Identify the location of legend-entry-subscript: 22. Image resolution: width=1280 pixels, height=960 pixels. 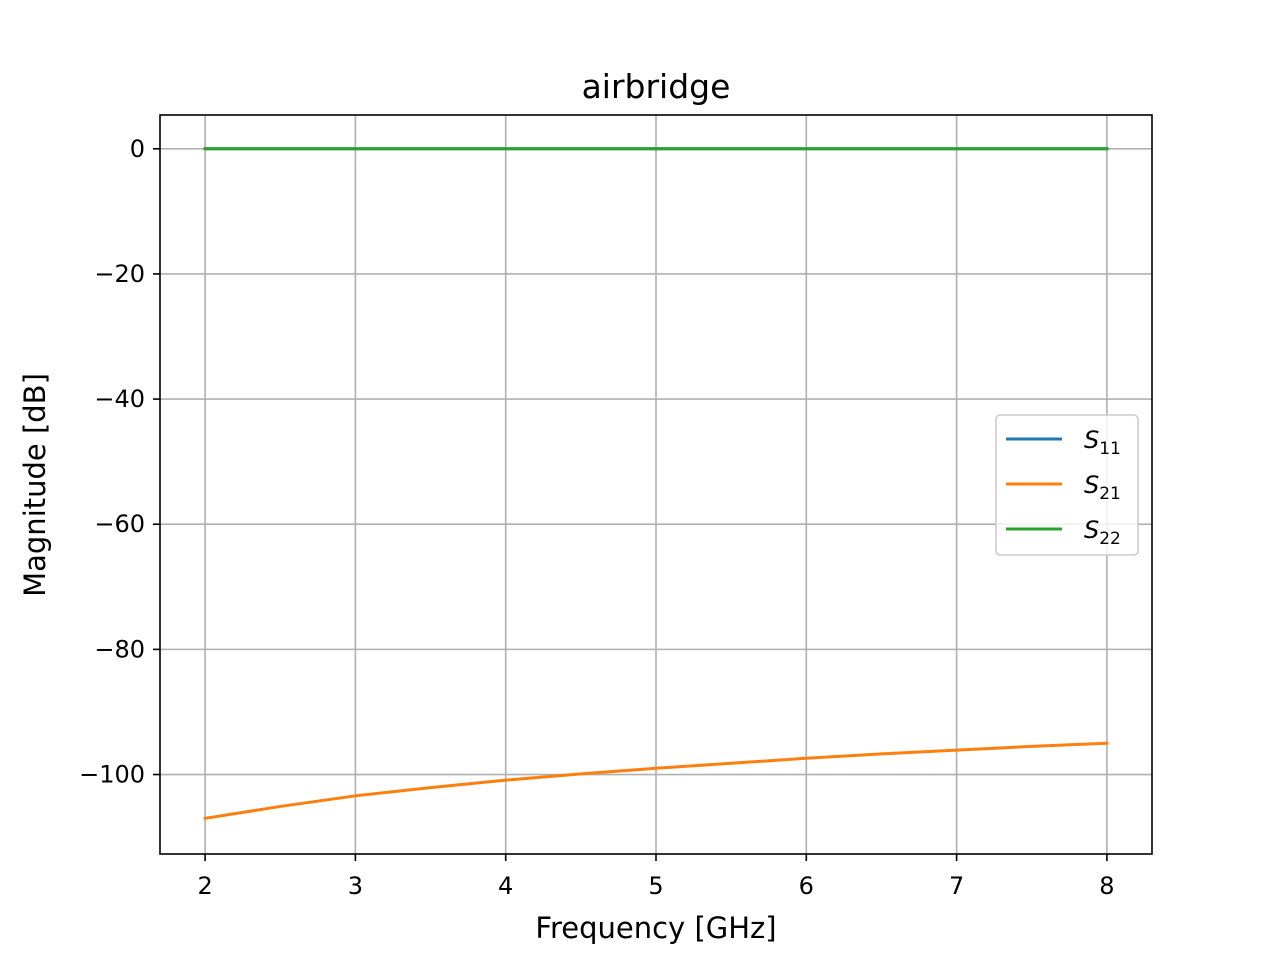
(1110, 539).